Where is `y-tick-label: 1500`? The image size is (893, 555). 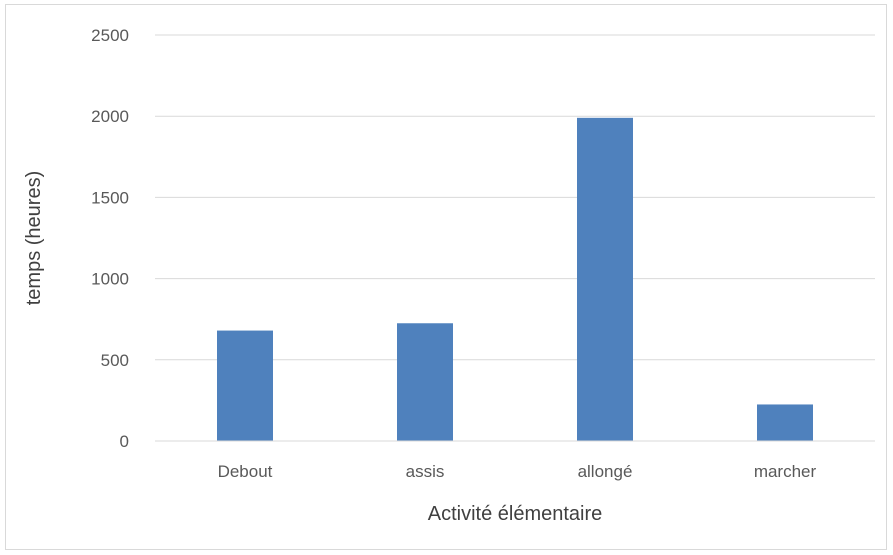 y-tick-label: 1500 is located at coordinates (110, 197).